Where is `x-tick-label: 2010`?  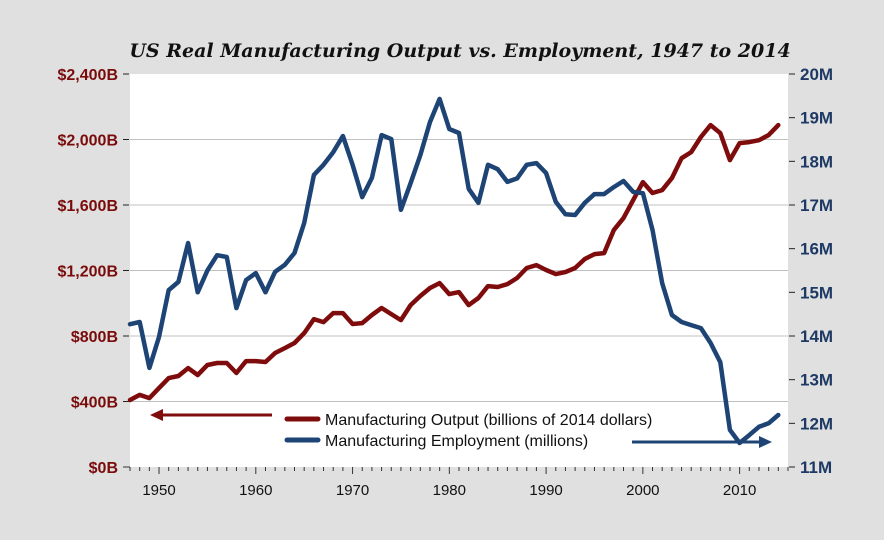
x-tick-label: 2010 is located at coordinates (739, 490).